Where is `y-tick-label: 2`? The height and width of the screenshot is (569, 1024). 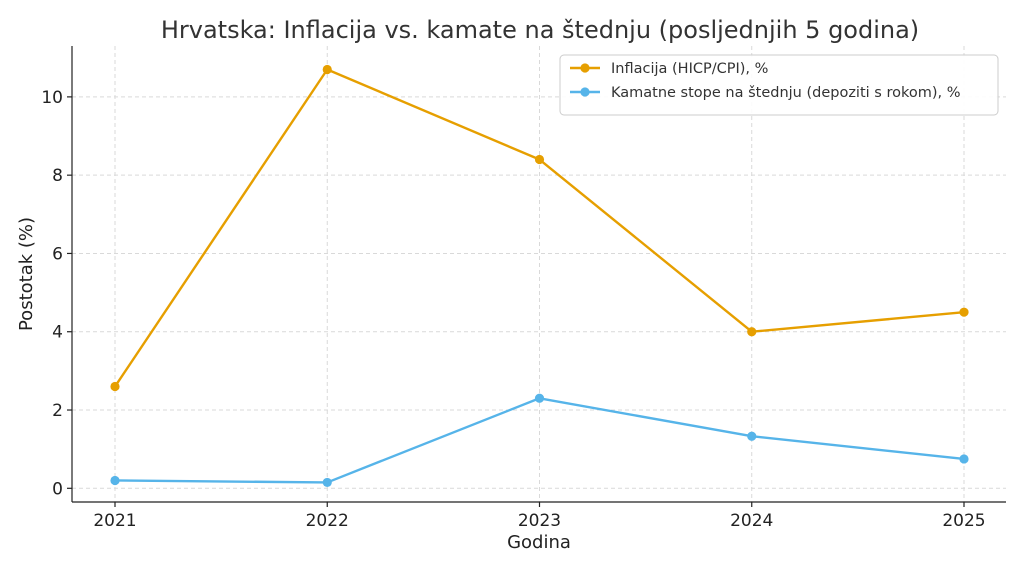
y-tick-label: 2 is located at coordinates (57, 411).